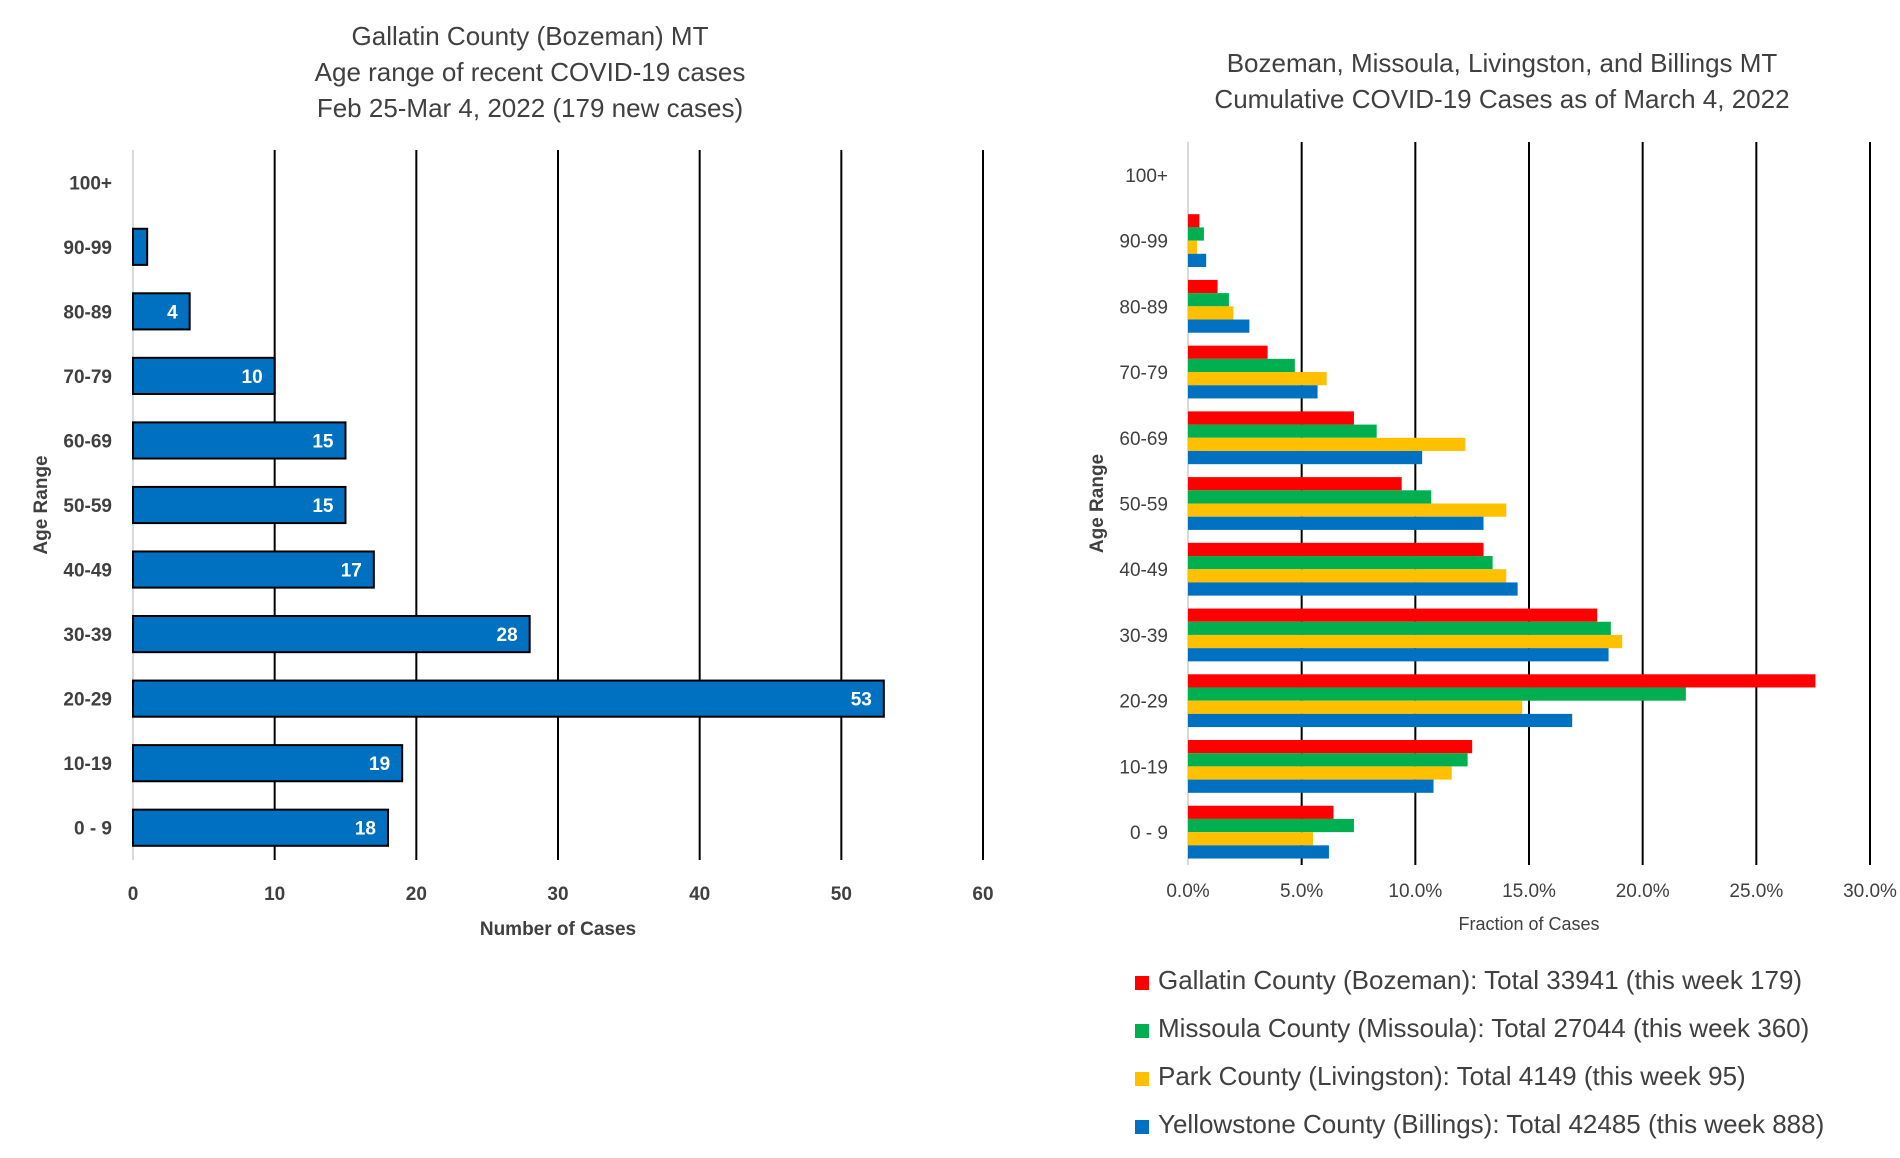 This screenshot has height=1158, width=1900. Describe the element at coordinates (507, 635) in the screenshot. I see `left-bar-data-label: 28` at that location.